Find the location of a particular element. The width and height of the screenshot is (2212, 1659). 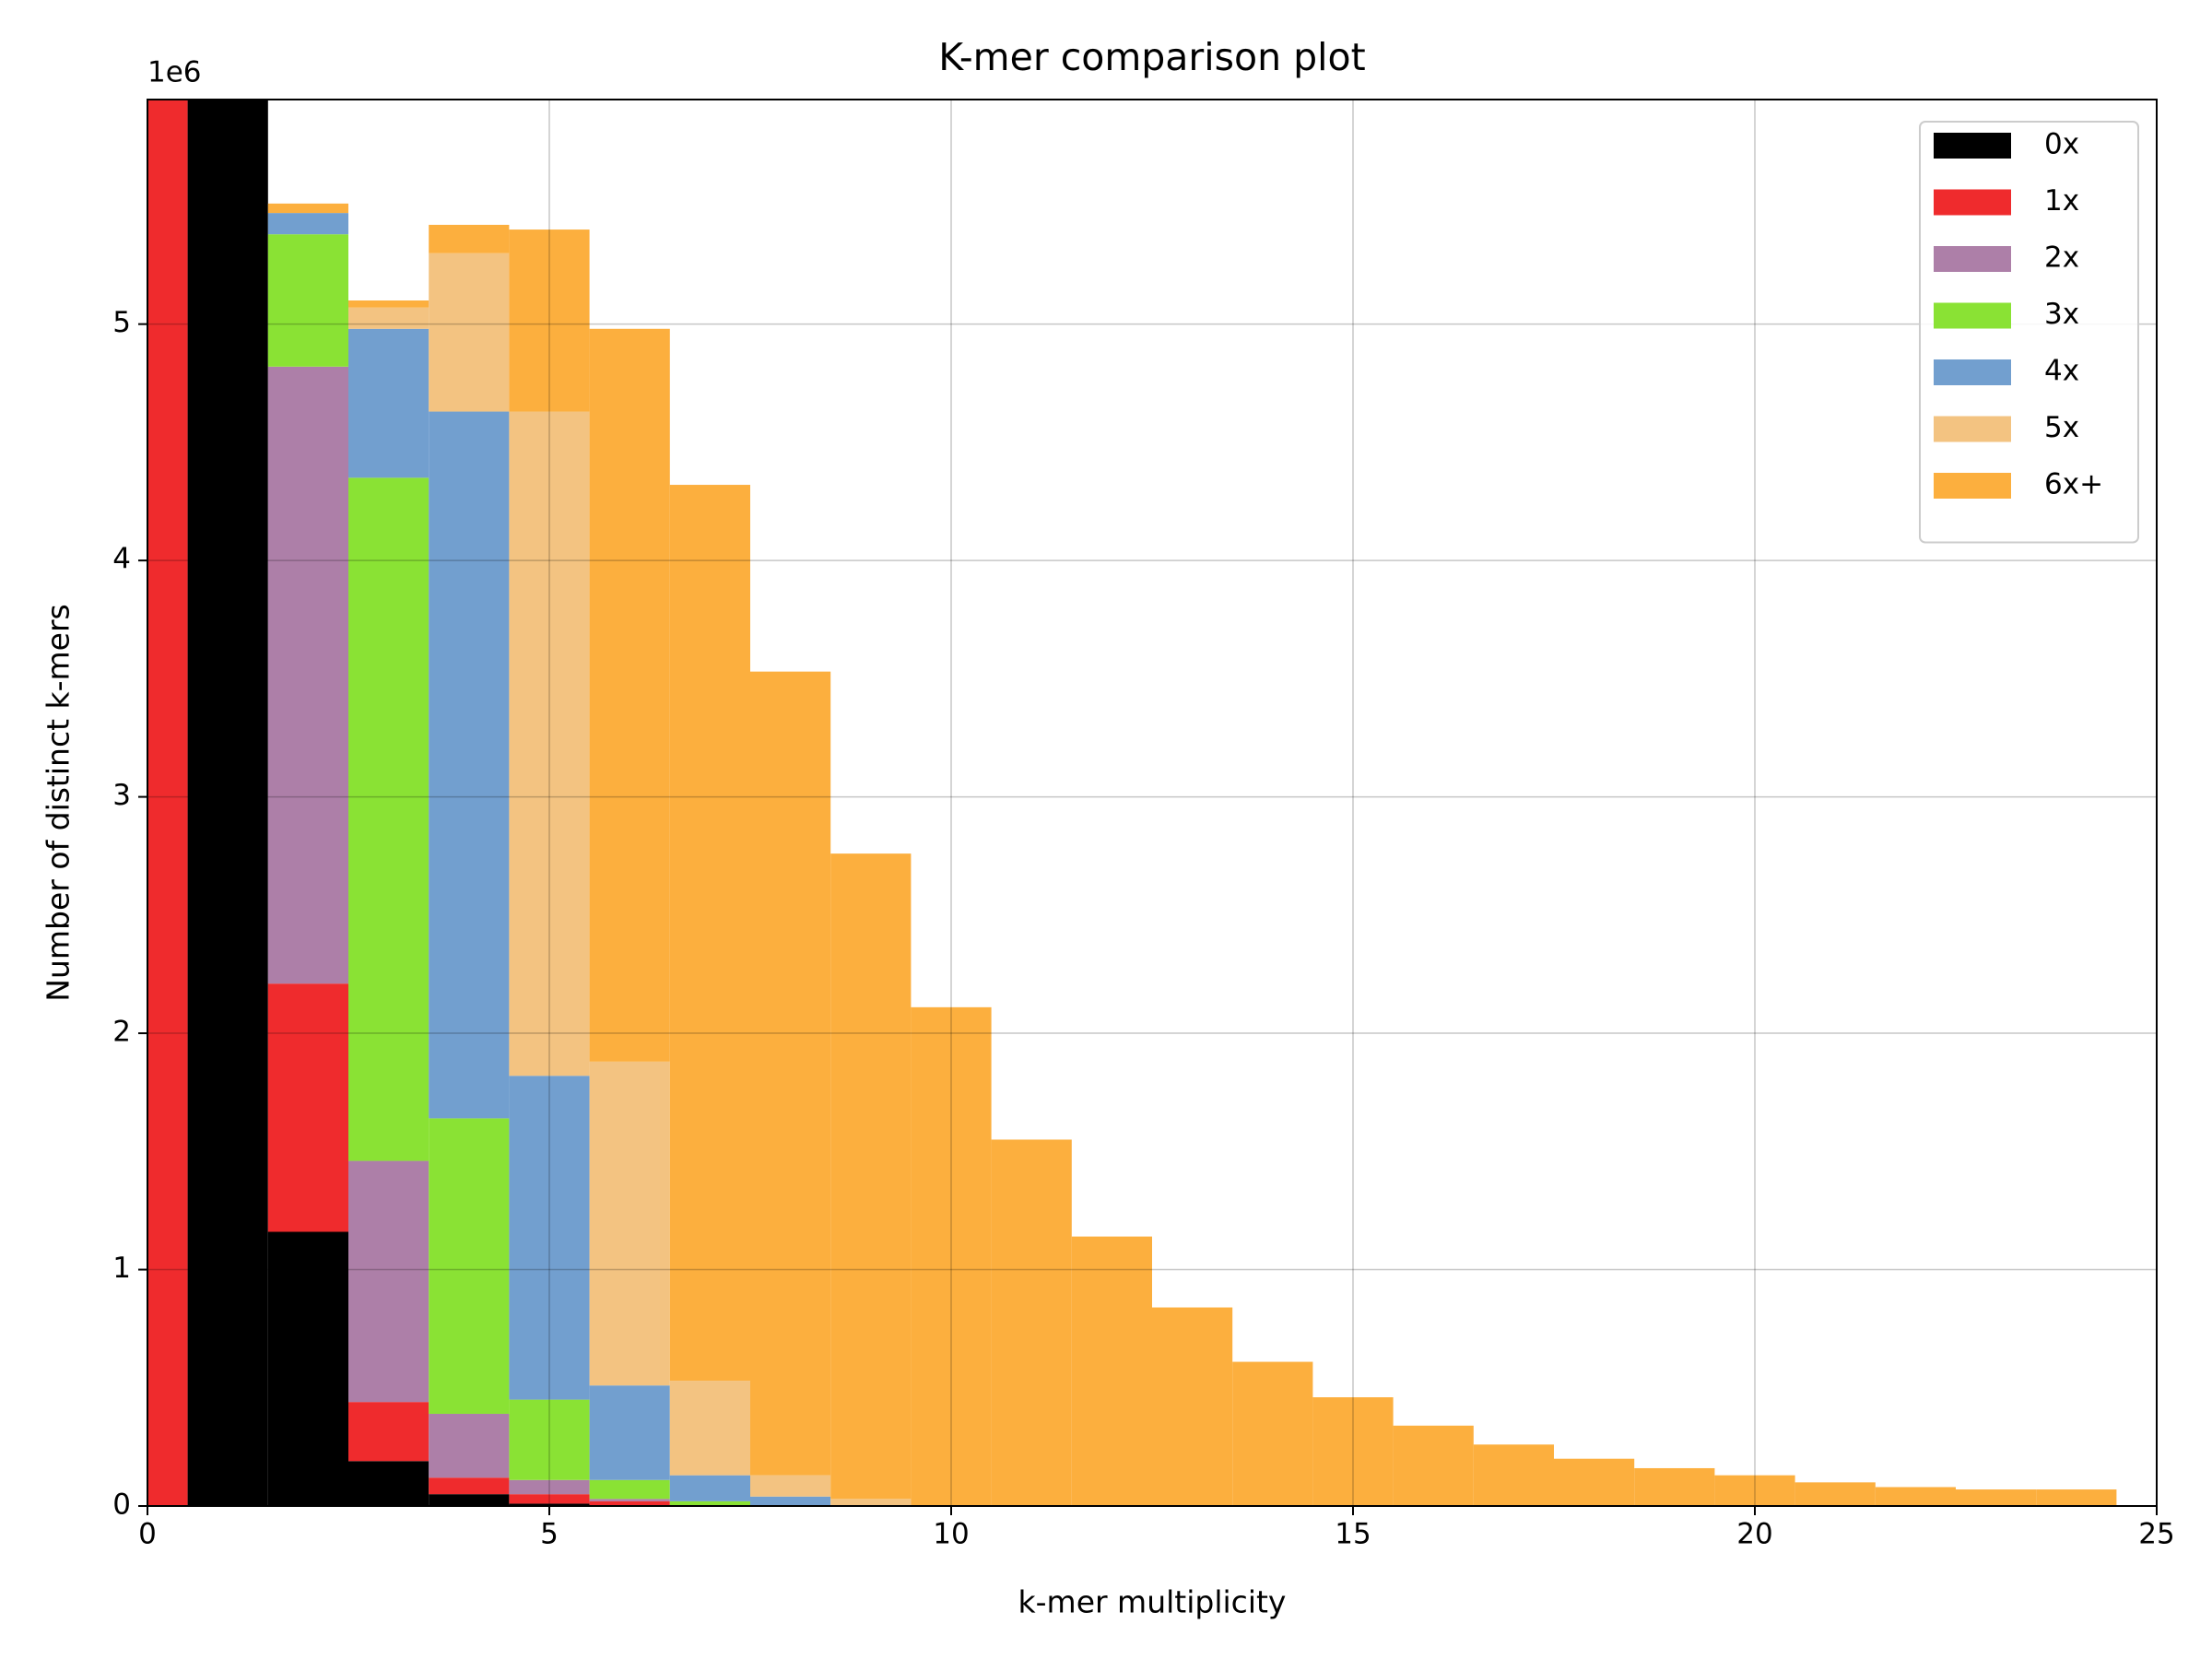

x-tick-label: 10 is located at coordinates (951, 1534).